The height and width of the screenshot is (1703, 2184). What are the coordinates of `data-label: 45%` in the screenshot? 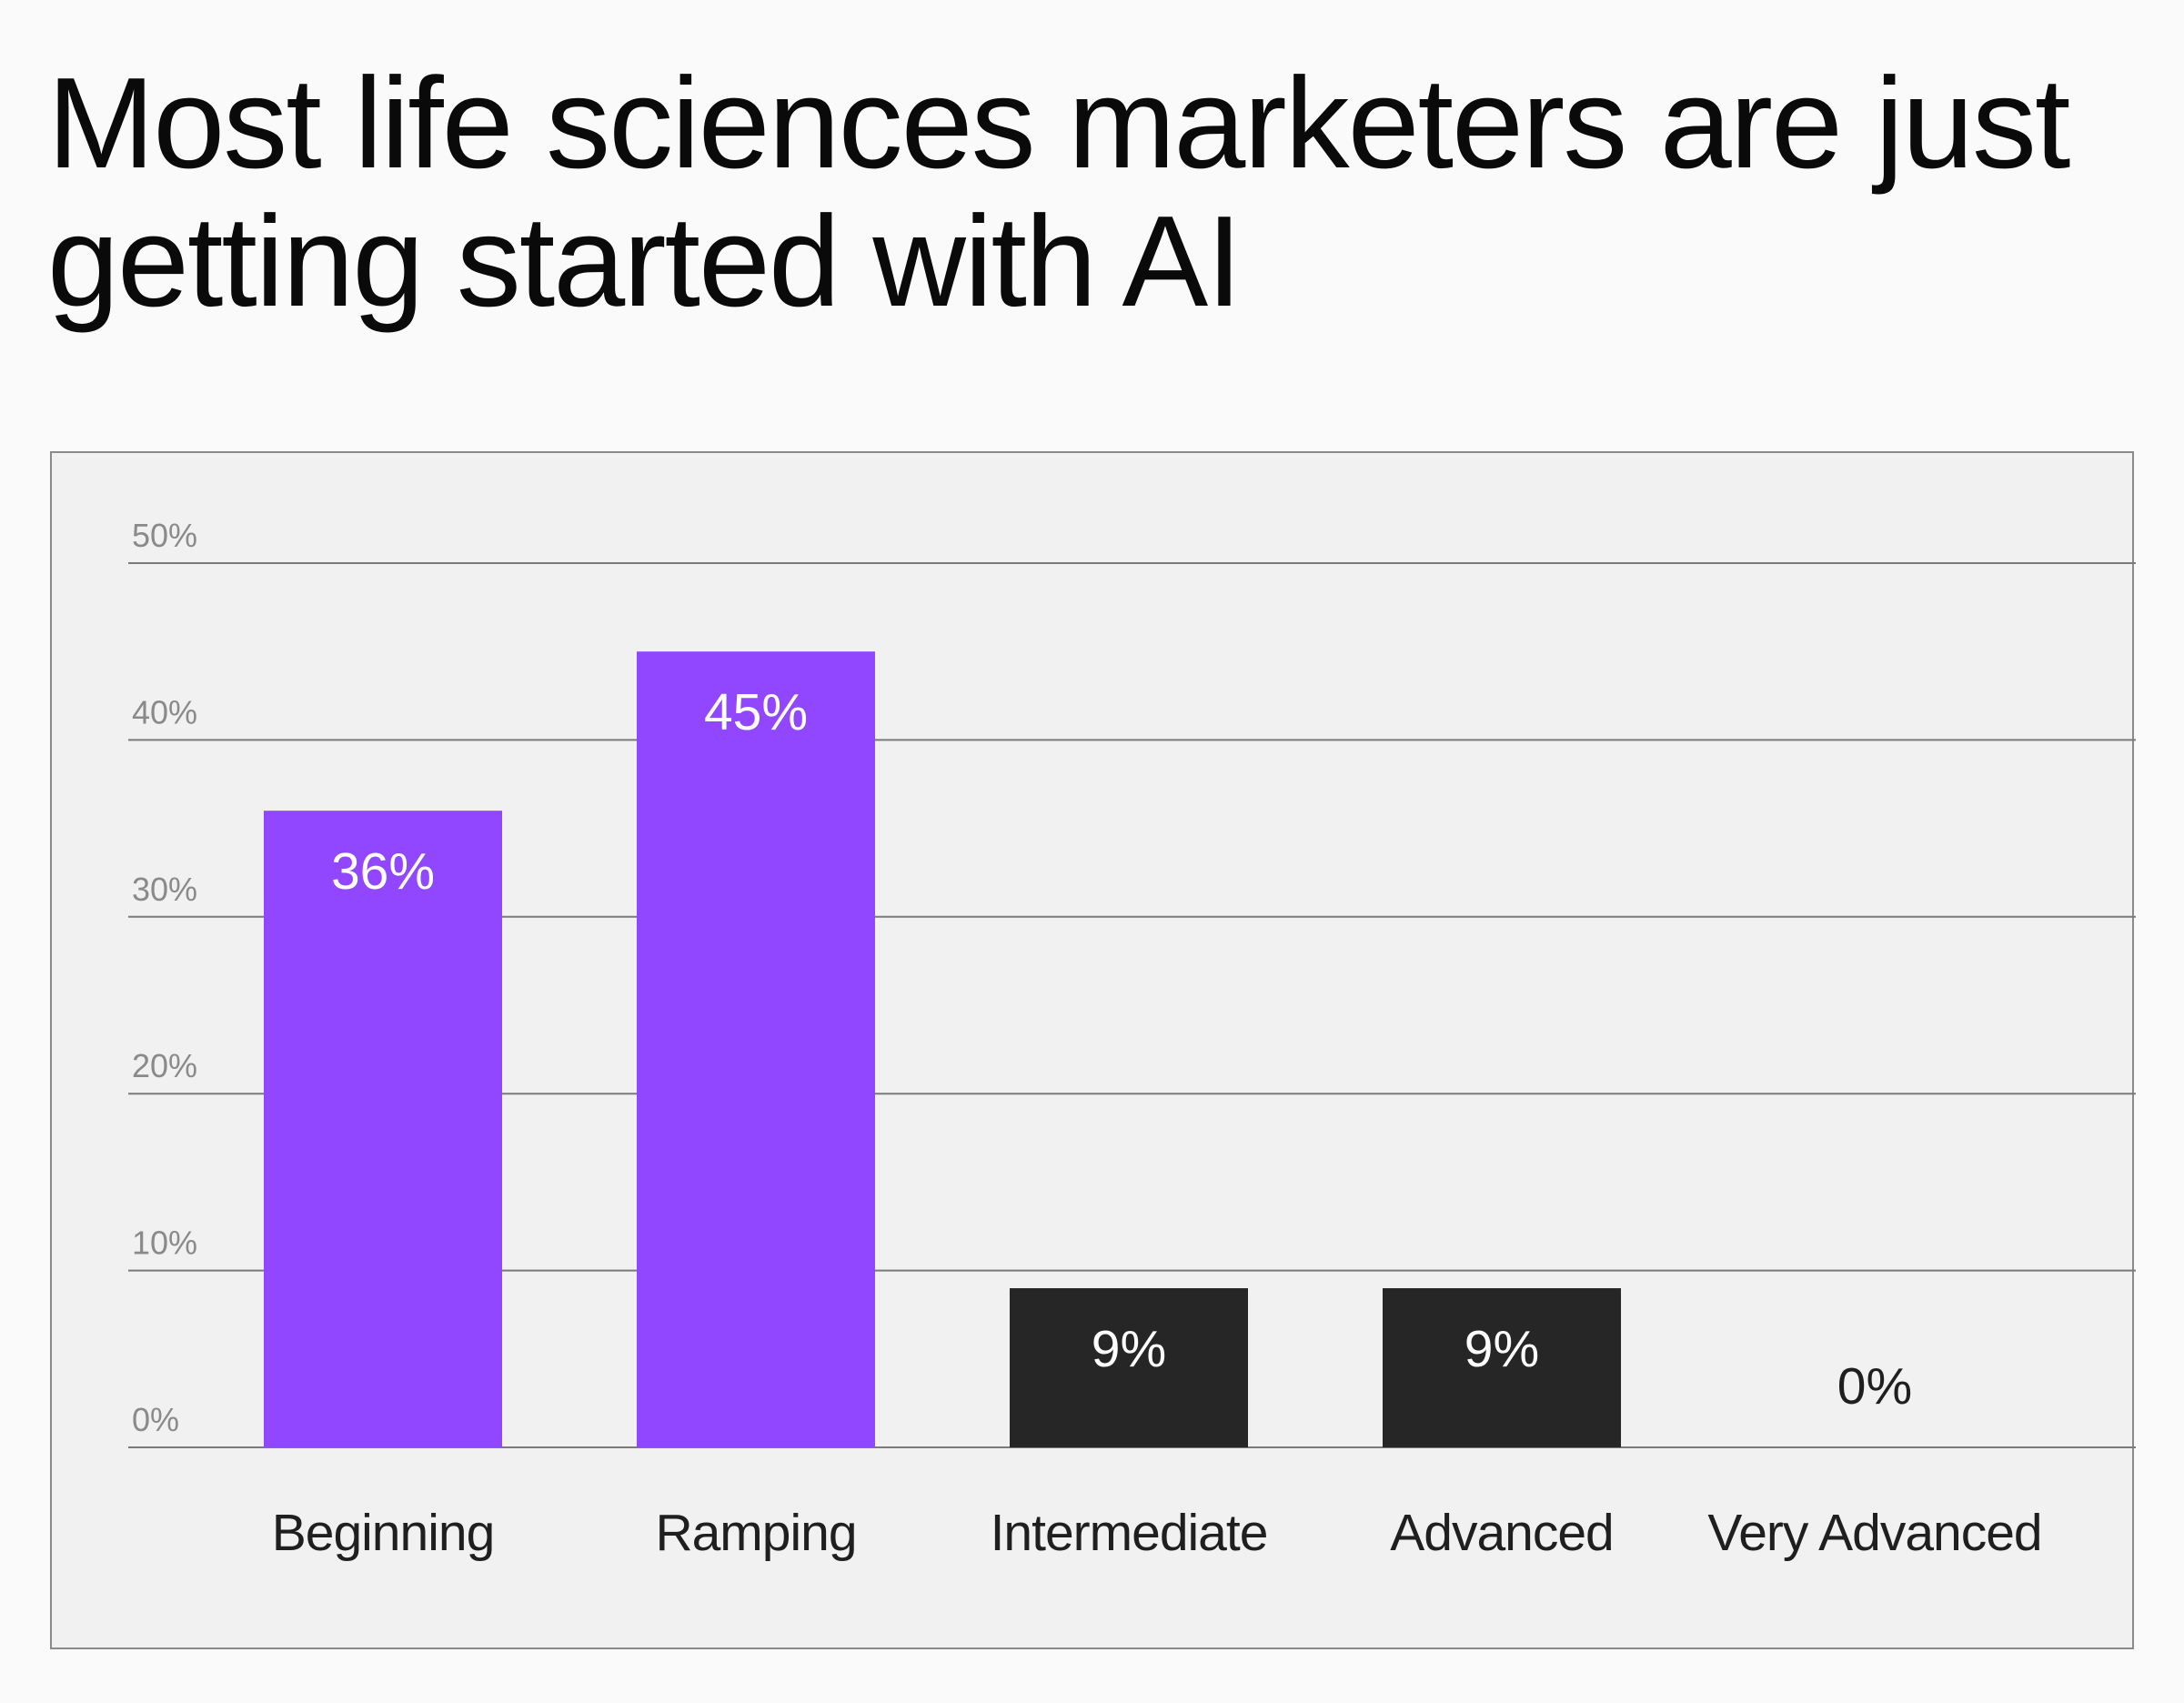 It's located at (756, 712).